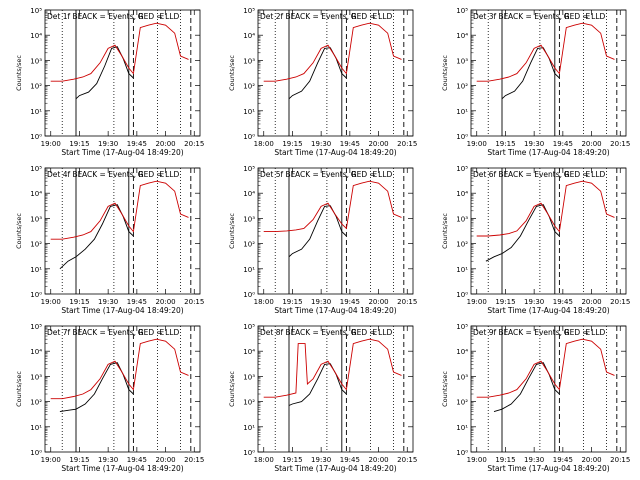  What do you see at coordinates (539, 16) in the screenshot?
I see `panel-title: Det 3f BLACK = Events, RED = LLD` at bounding box center [539, 16].